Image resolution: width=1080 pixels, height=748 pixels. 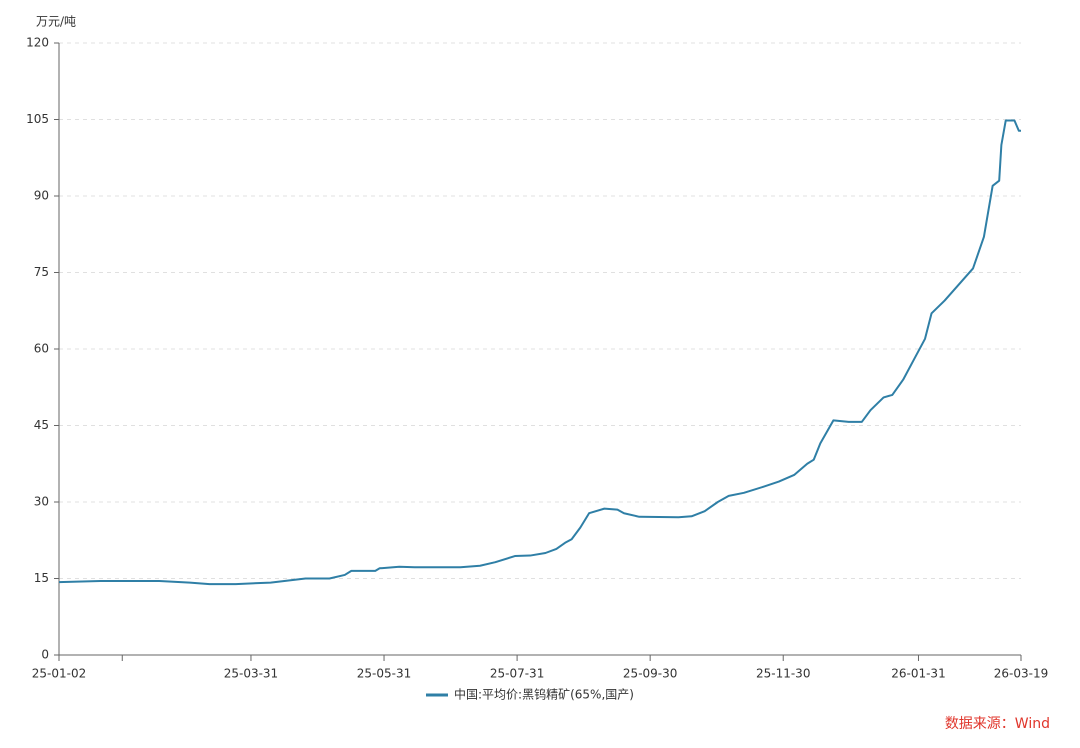 What do you see at coordinates (41, 196) in the screenshot?
I see `y-tick-label: 90` at bounding box center [41, 196].